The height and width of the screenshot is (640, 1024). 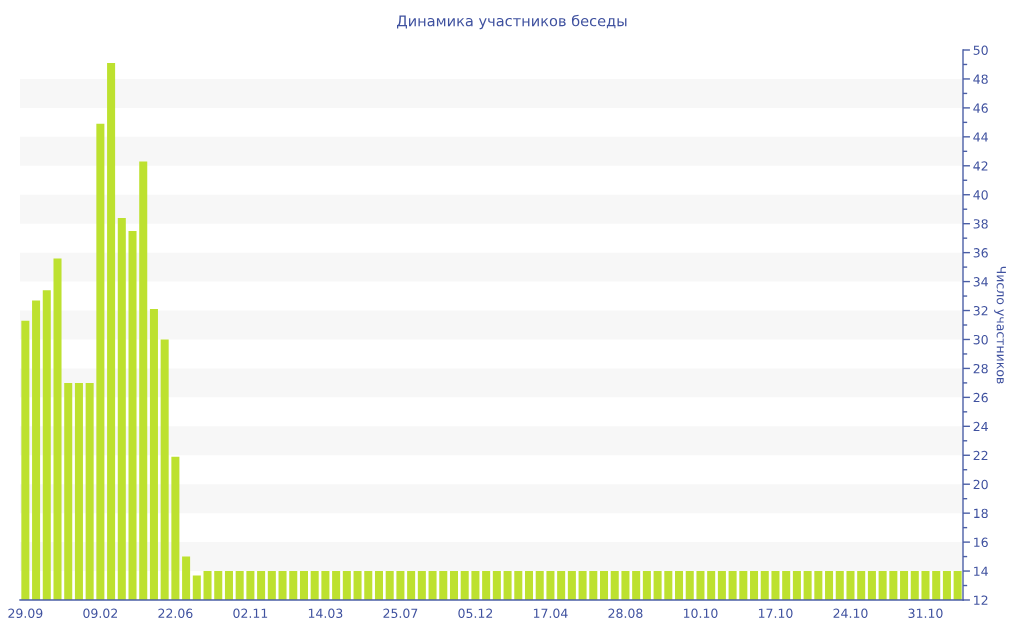 I want to click on y-tick-label: 30, so click(x=980, y=339).